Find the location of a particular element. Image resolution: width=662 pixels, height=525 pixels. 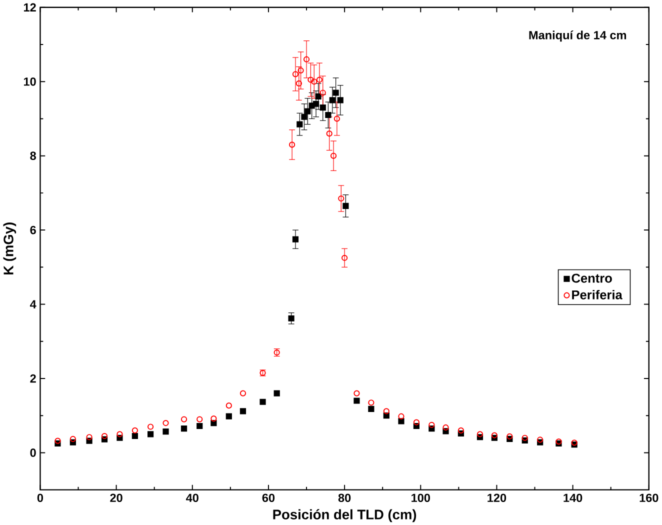

x-tick-label: 40 is located at coordinates (192, 498).